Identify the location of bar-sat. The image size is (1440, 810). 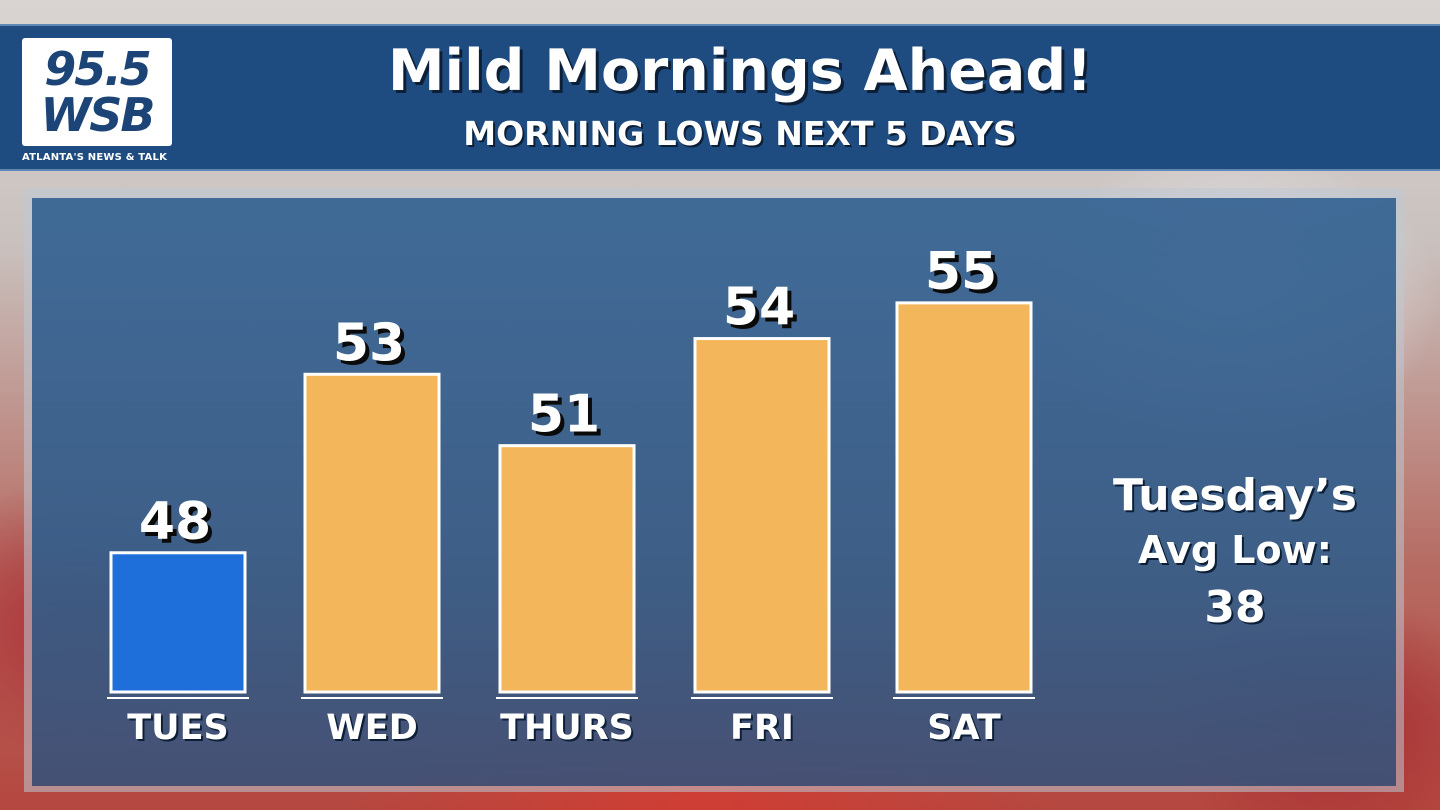
(964, 497).